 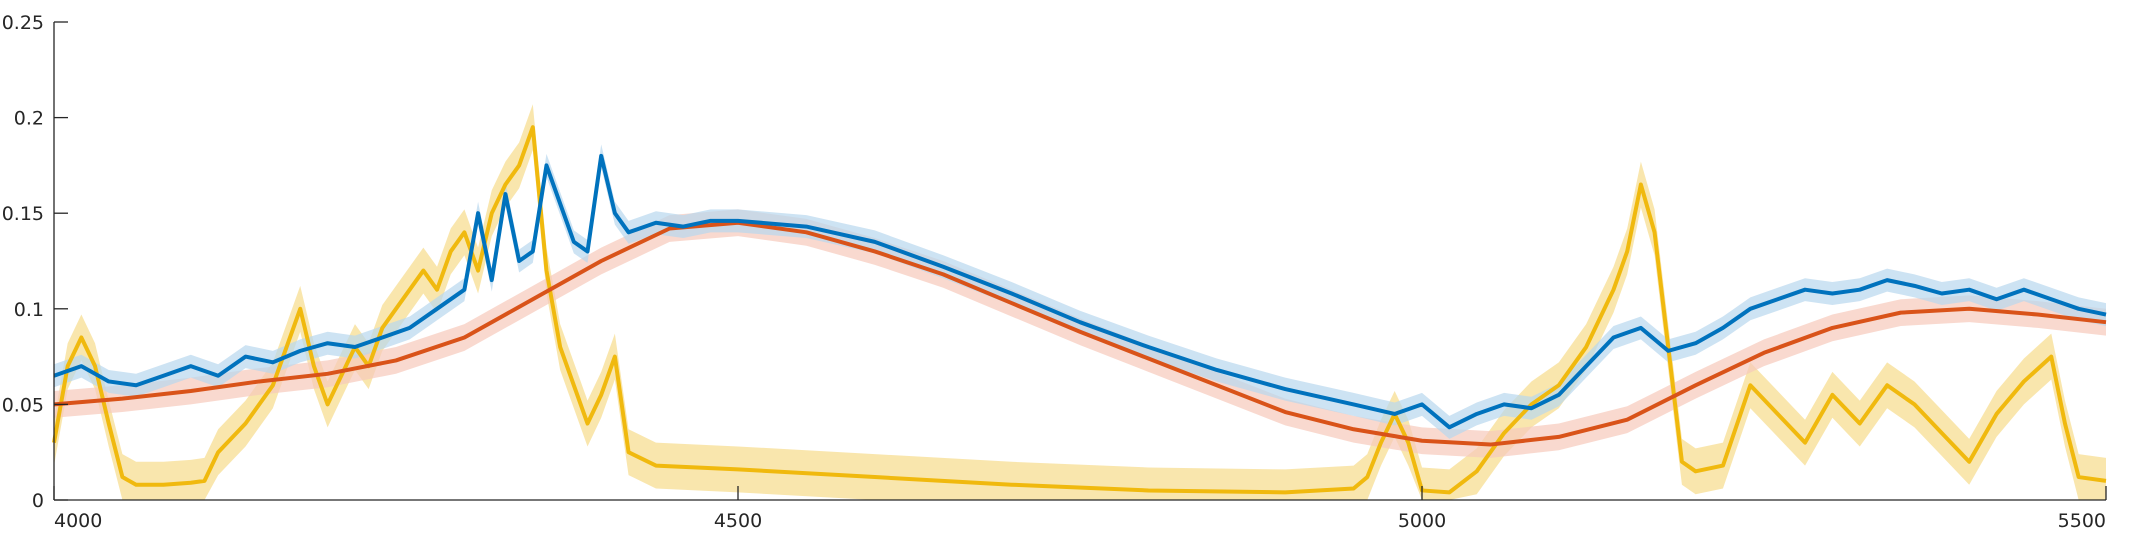 I want to click on y-tick-label-0: 0, so click(x=38, y=501).